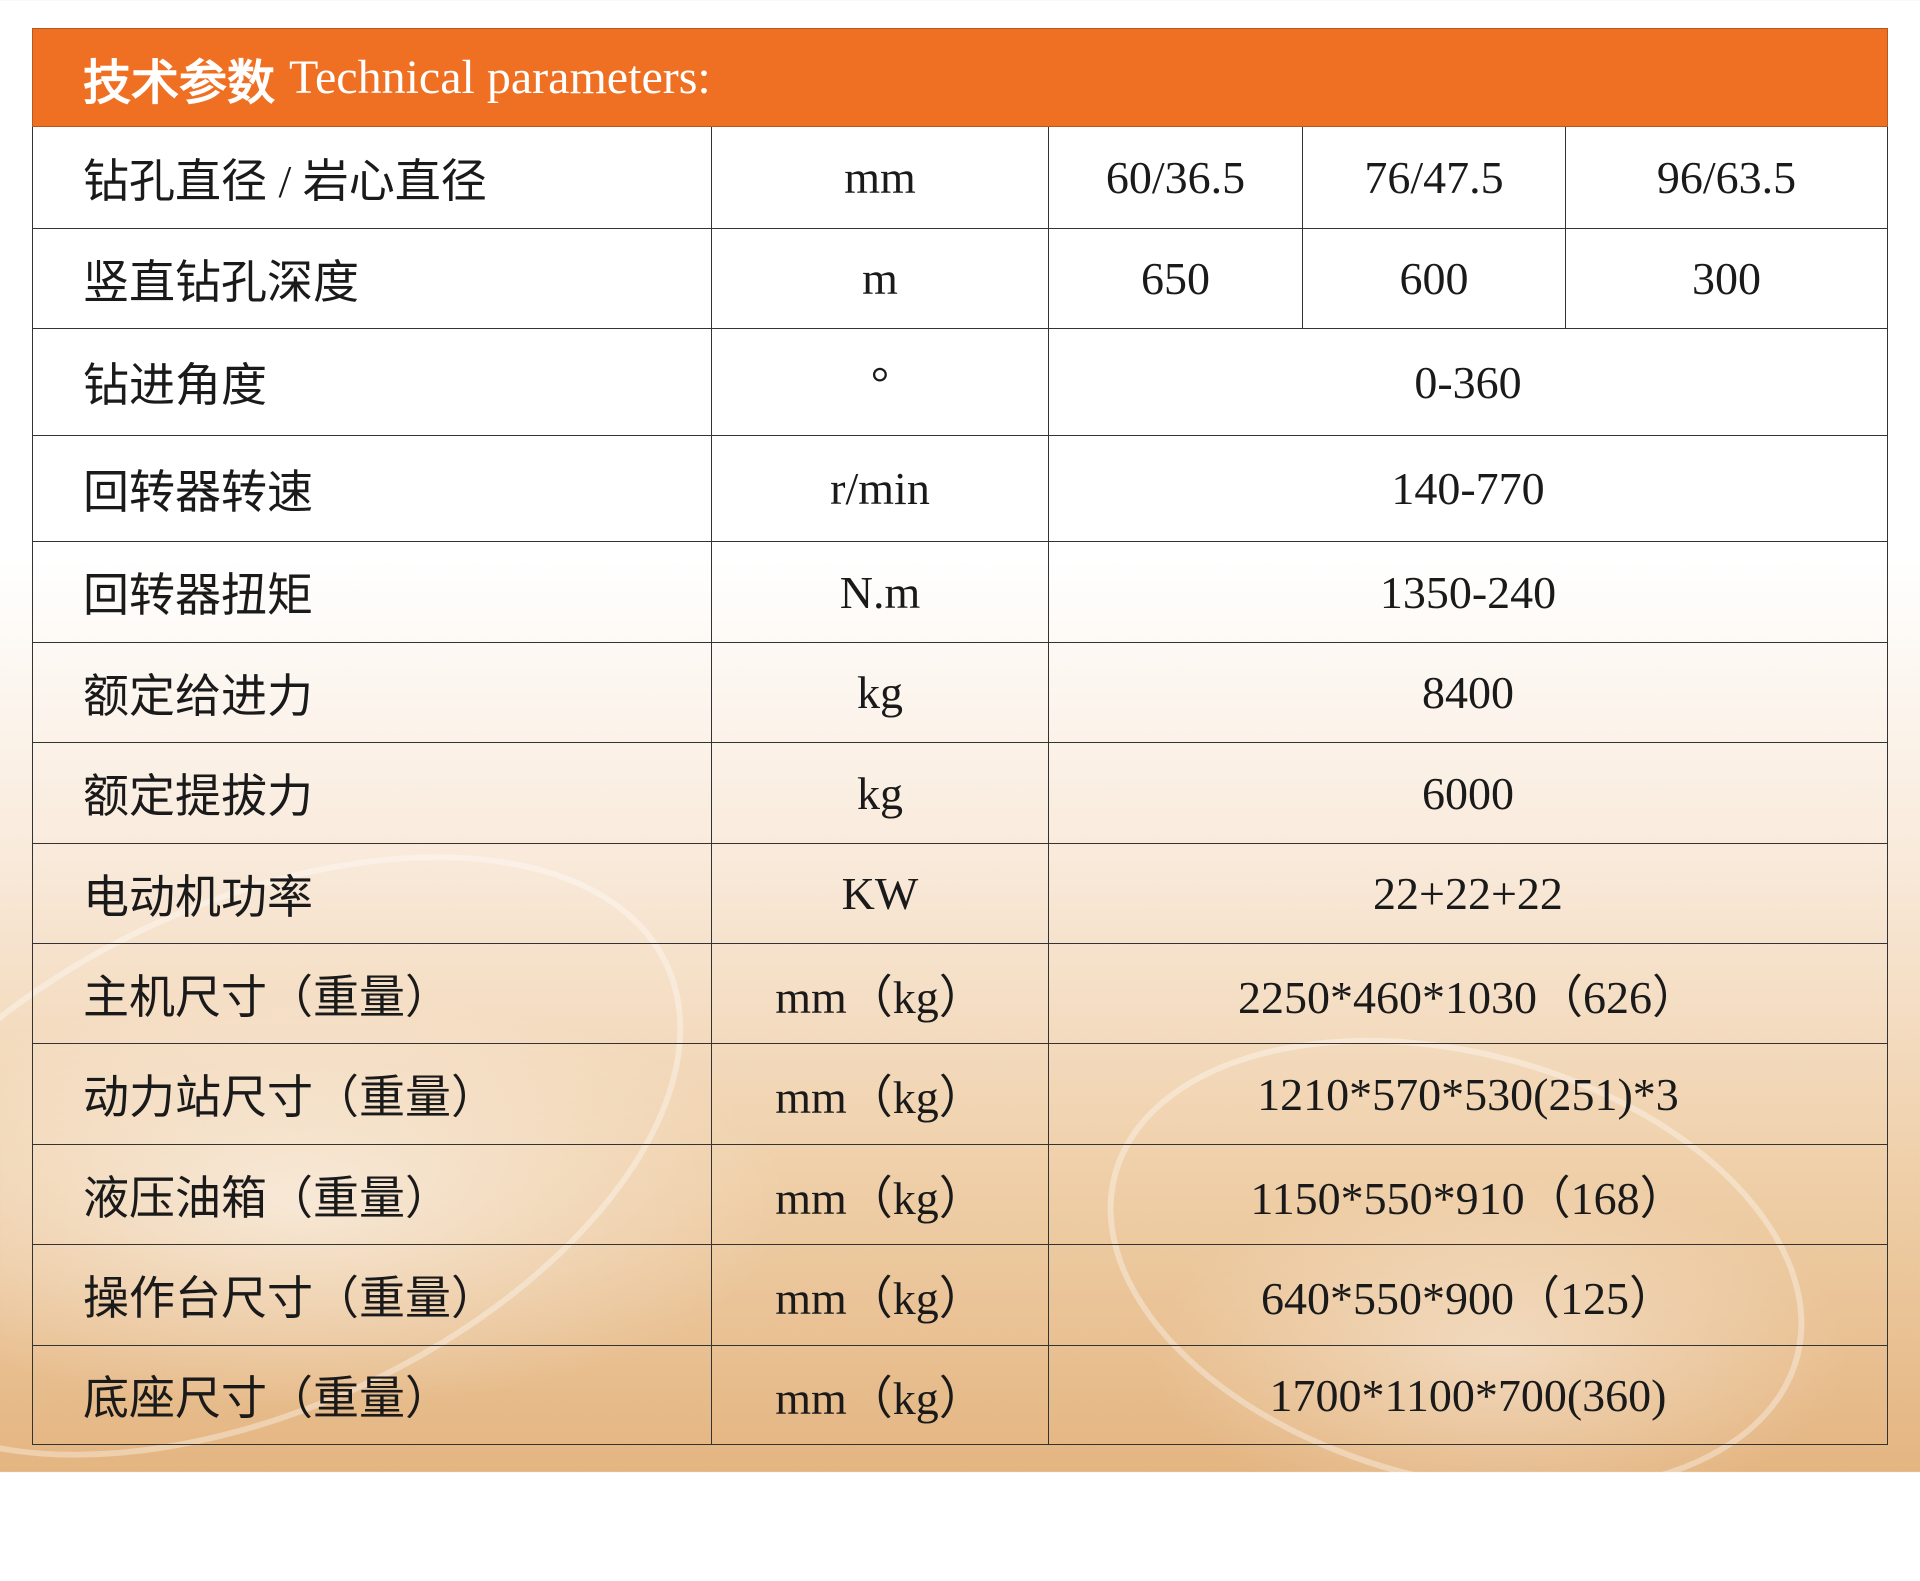 The image size is (1920, 1581). What do you see at coordinates (880, 278) in the screenshot?
I see `param-unit: m` at bounding box center [880, 278].